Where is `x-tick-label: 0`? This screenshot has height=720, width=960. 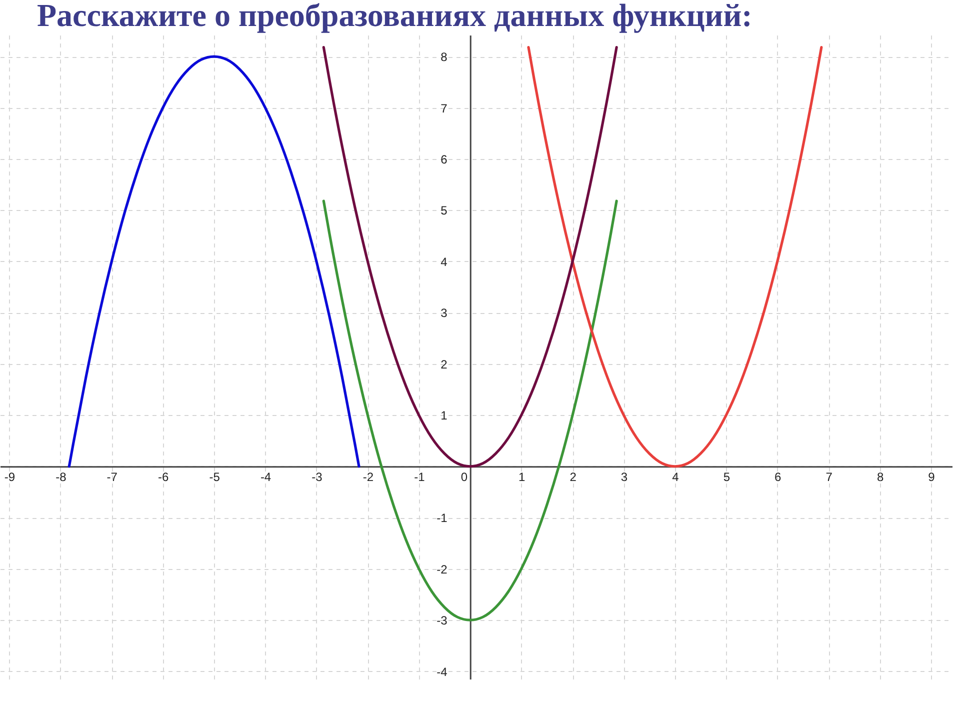
x-tick-label: 0 is located at coordinates (464, 477).